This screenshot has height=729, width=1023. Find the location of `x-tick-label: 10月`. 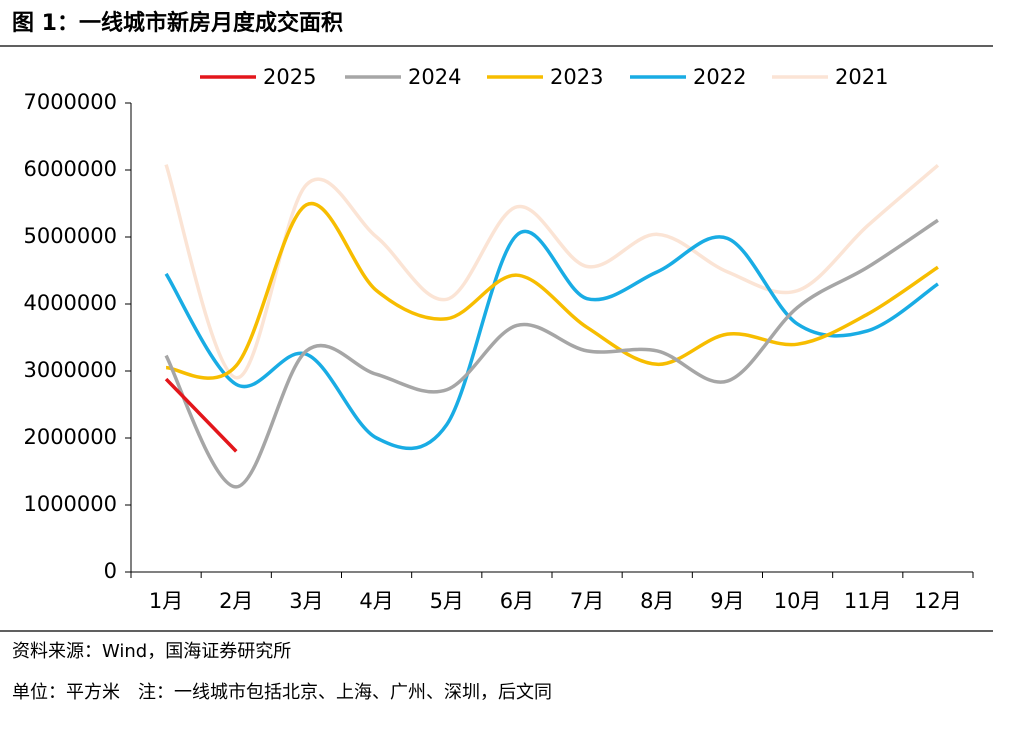

x-tick-label: 10月 is located at coordinates (798, 601).